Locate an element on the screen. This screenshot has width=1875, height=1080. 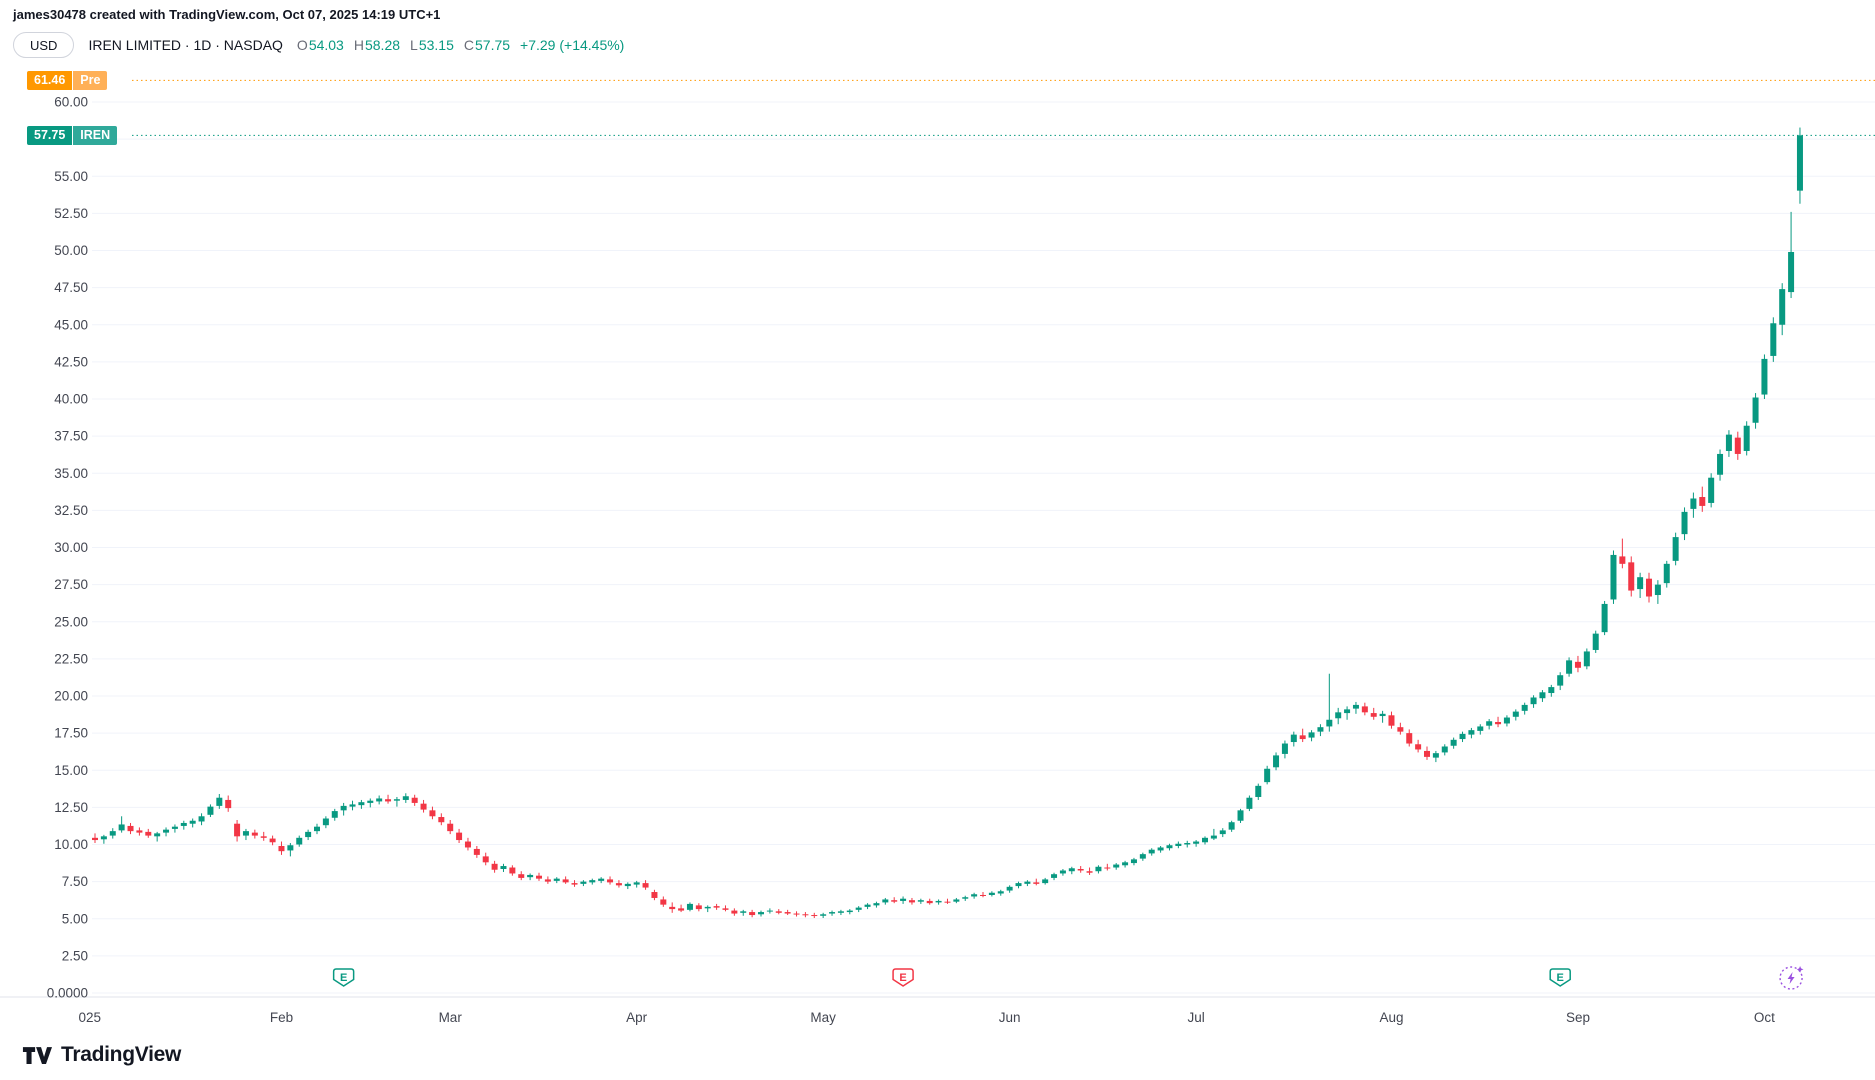
currency-button: USD is located at coordinates (44, 45).